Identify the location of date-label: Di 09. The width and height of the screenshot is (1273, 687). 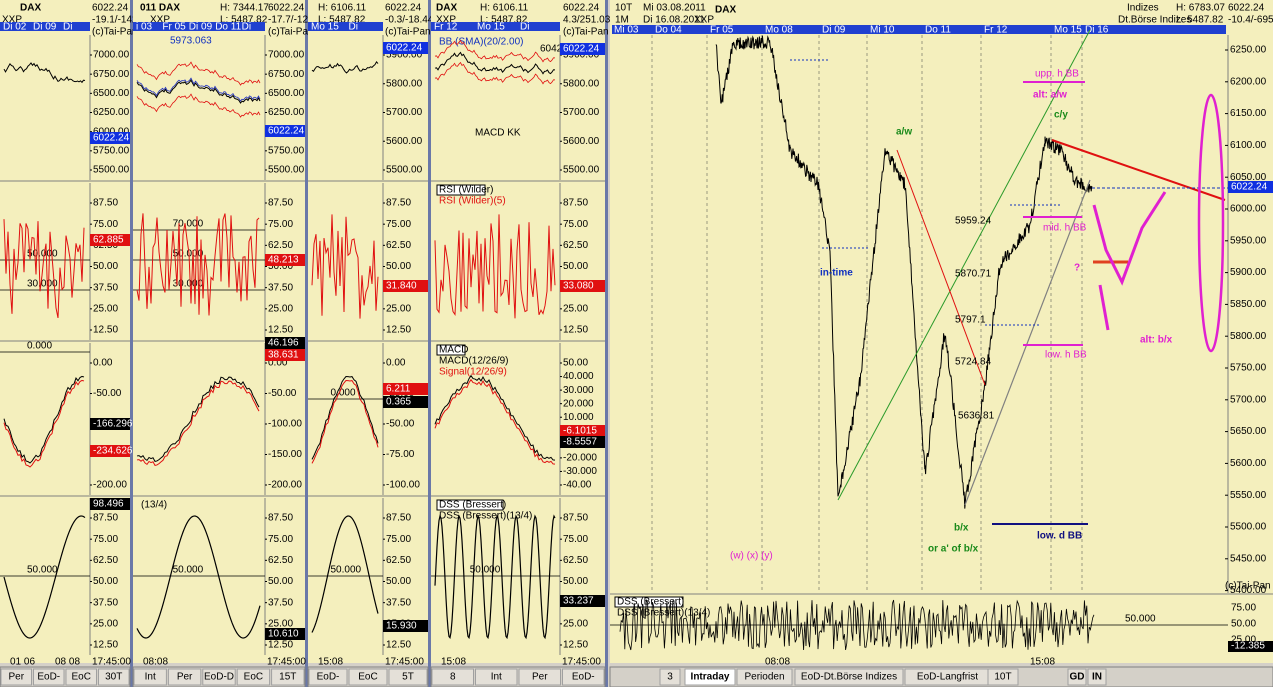
(45, 27).